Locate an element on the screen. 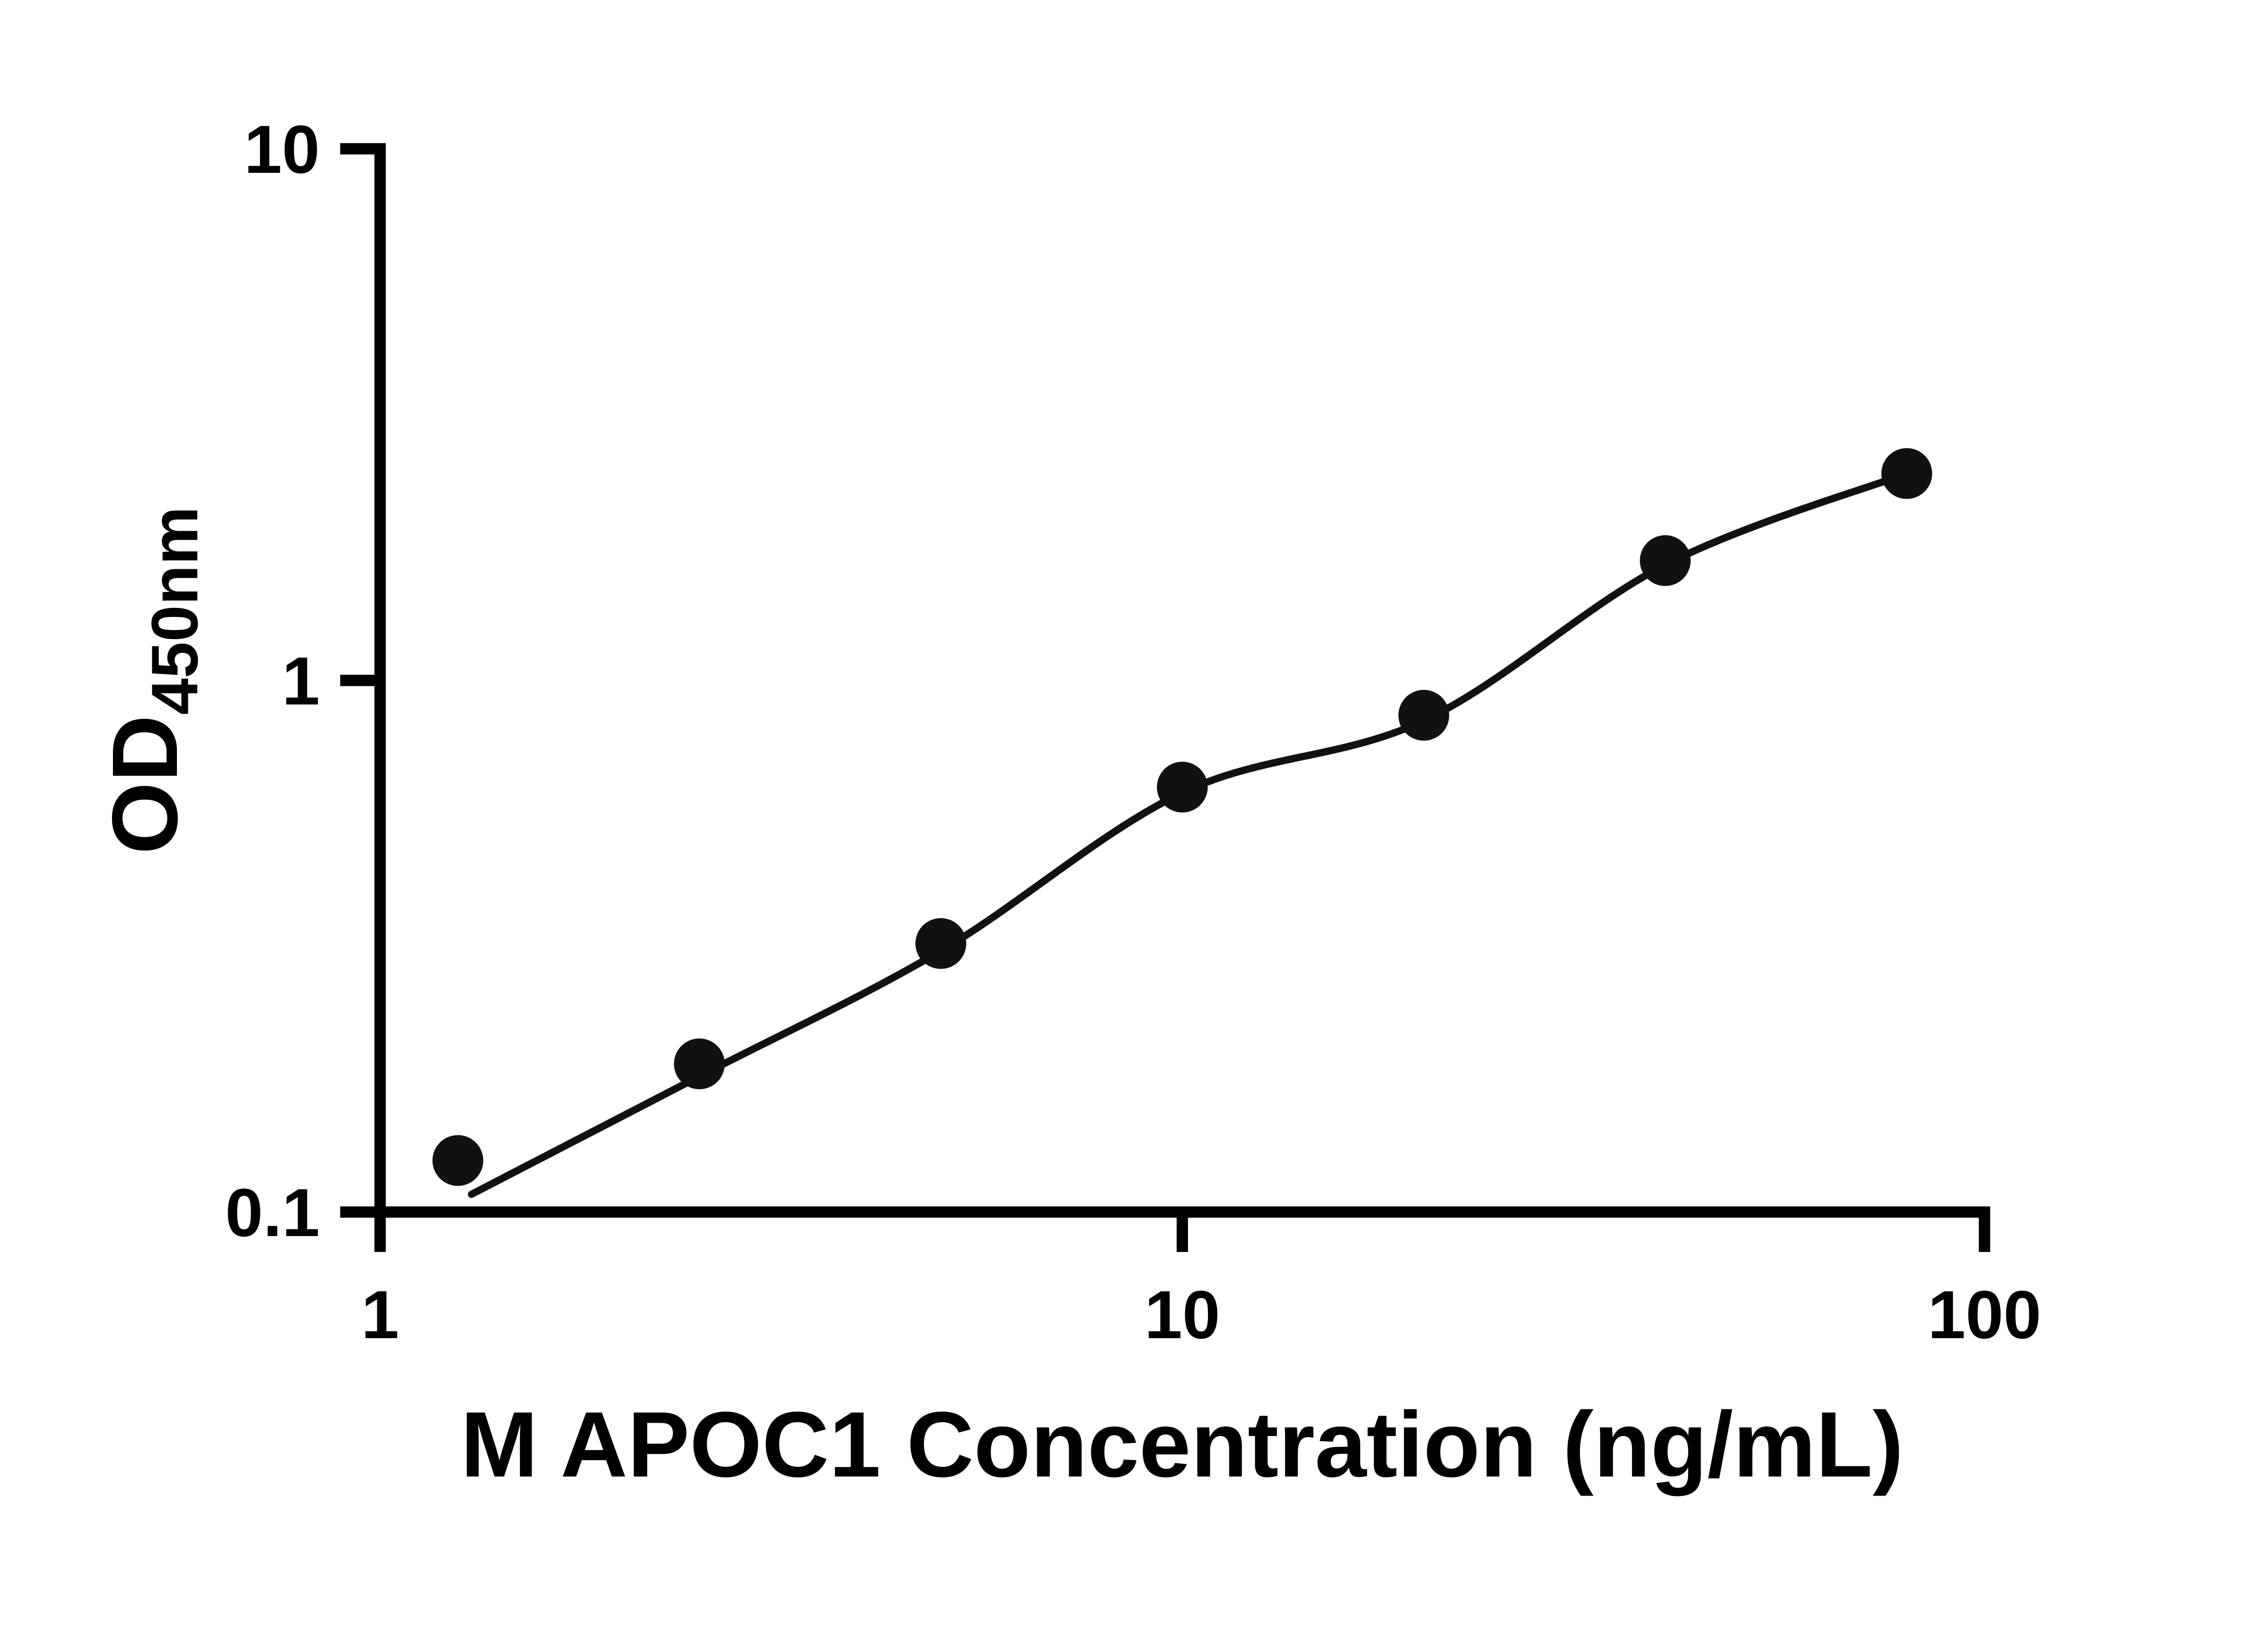  y-axis-title-text: OD450nm is located at coordinates (152, 681).